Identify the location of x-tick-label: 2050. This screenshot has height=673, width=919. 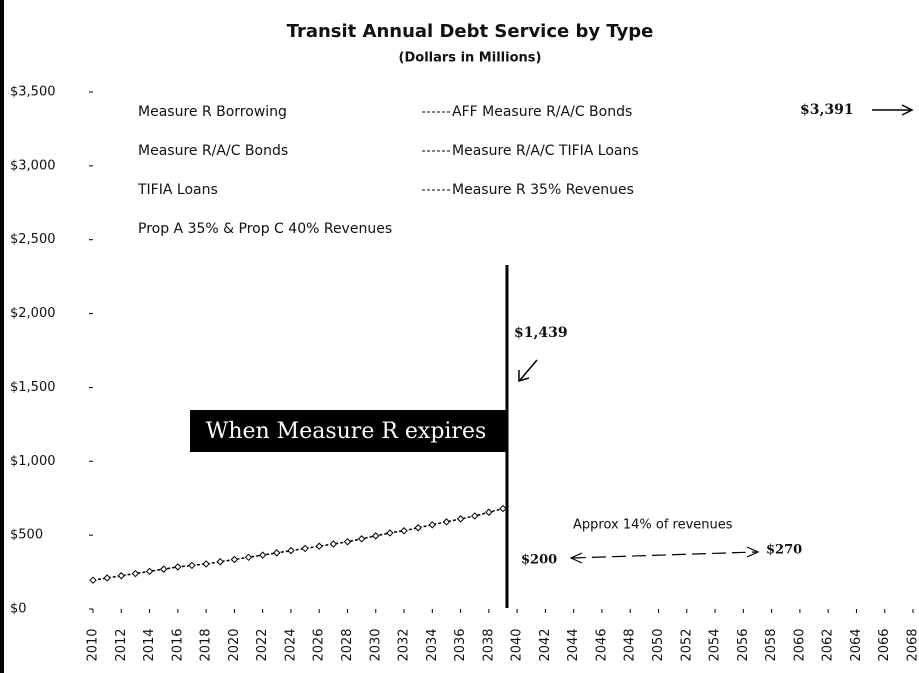
(658, 644).